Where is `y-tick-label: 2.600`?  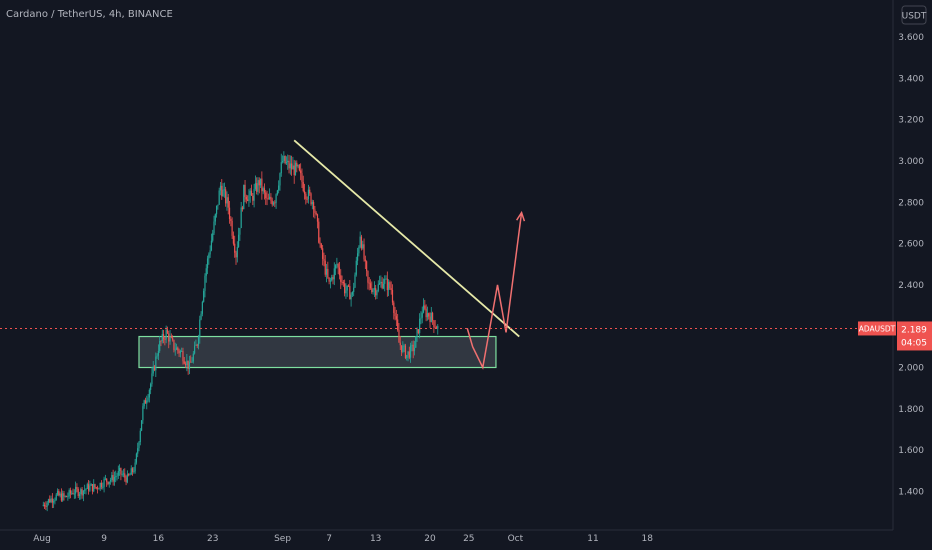 y-tick-label: 2.600 is located at coordinates (911, 245).